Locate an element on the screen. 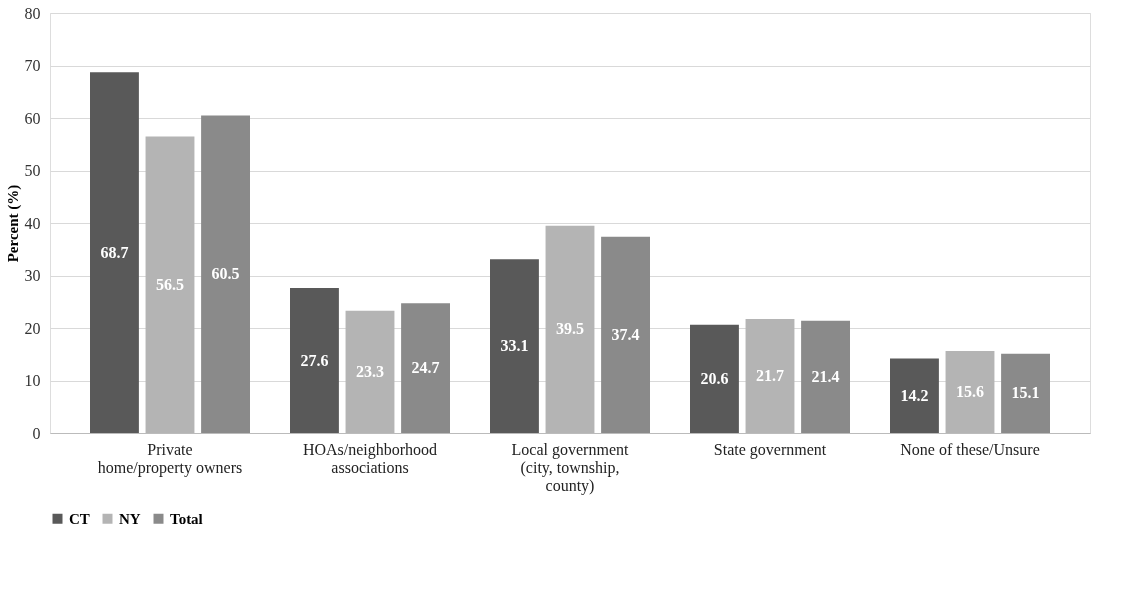 The height and width of the screenshot is (606, 1147). data-label: 27.6 is located at coordinates (314, 360).